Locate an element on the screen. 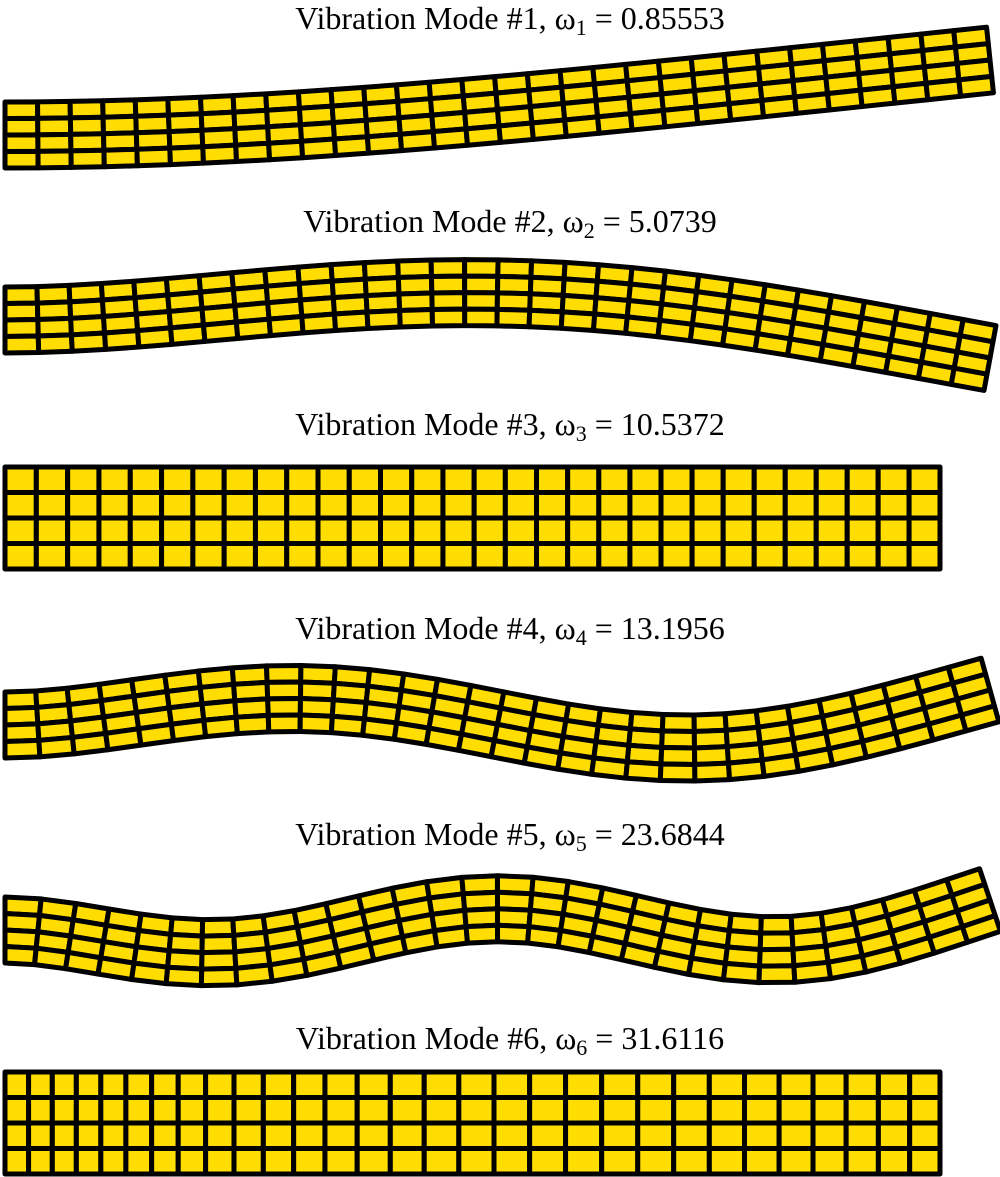 This screenshot has width=1000, height=1177. mode-frequency: 10.5372 is located at coordinates (673, 424).